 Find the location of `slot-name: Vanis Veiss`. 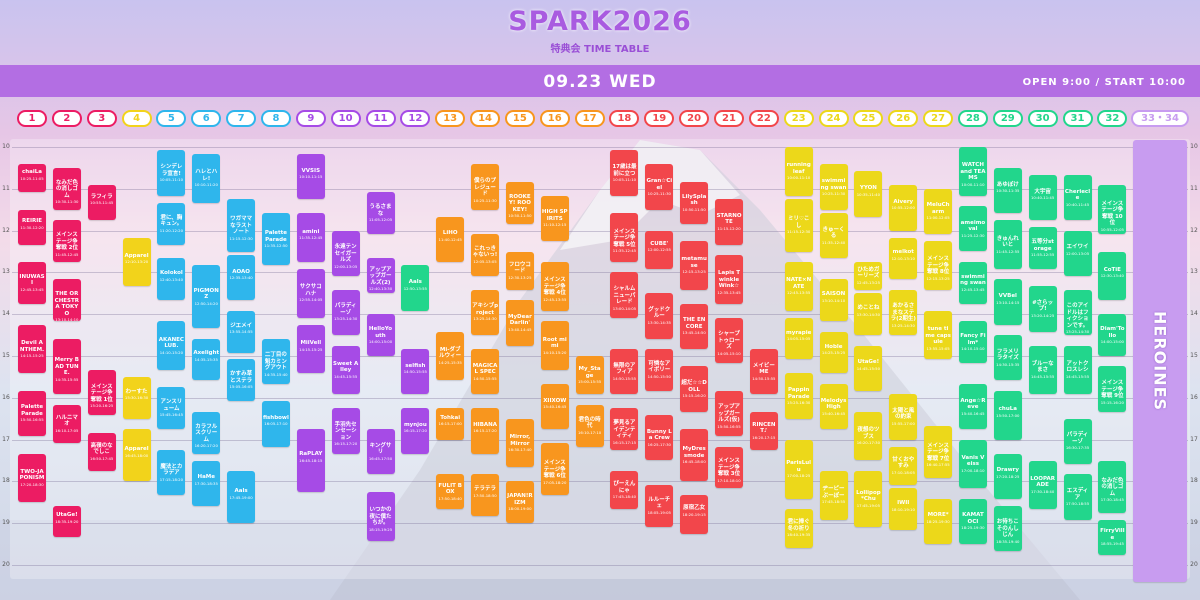

slot-name: Vanis Veiss is located at coordinates (973, 461).